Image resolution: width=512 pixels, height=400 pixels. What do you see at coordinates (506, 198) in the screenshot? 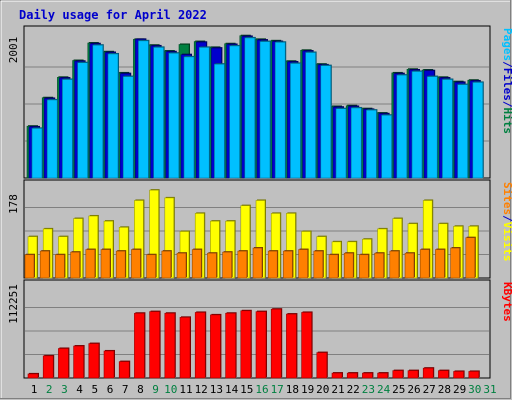
I see `legend-entry: Sites` at bounding box center [506, 198].